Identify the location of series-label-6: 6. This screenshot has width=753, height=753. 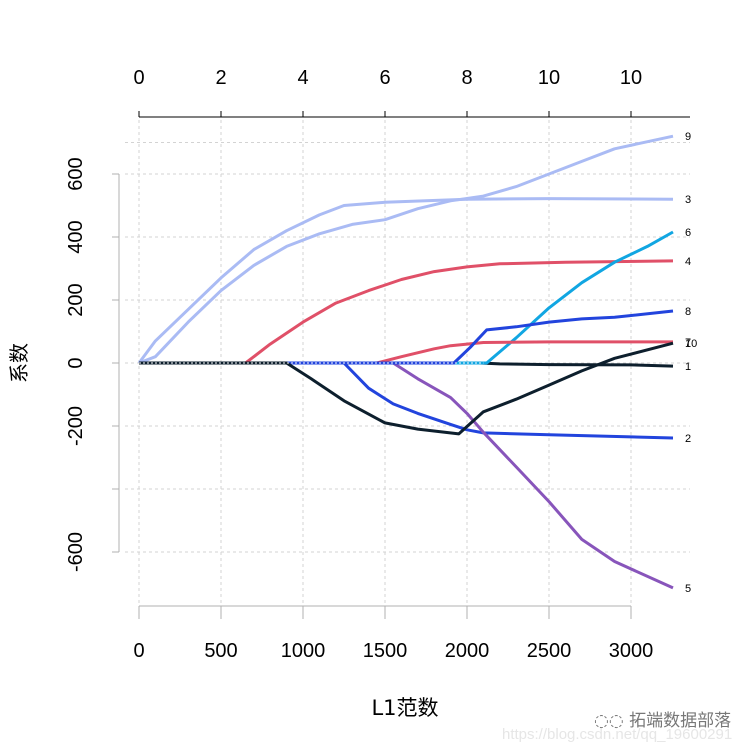
(688, 233).